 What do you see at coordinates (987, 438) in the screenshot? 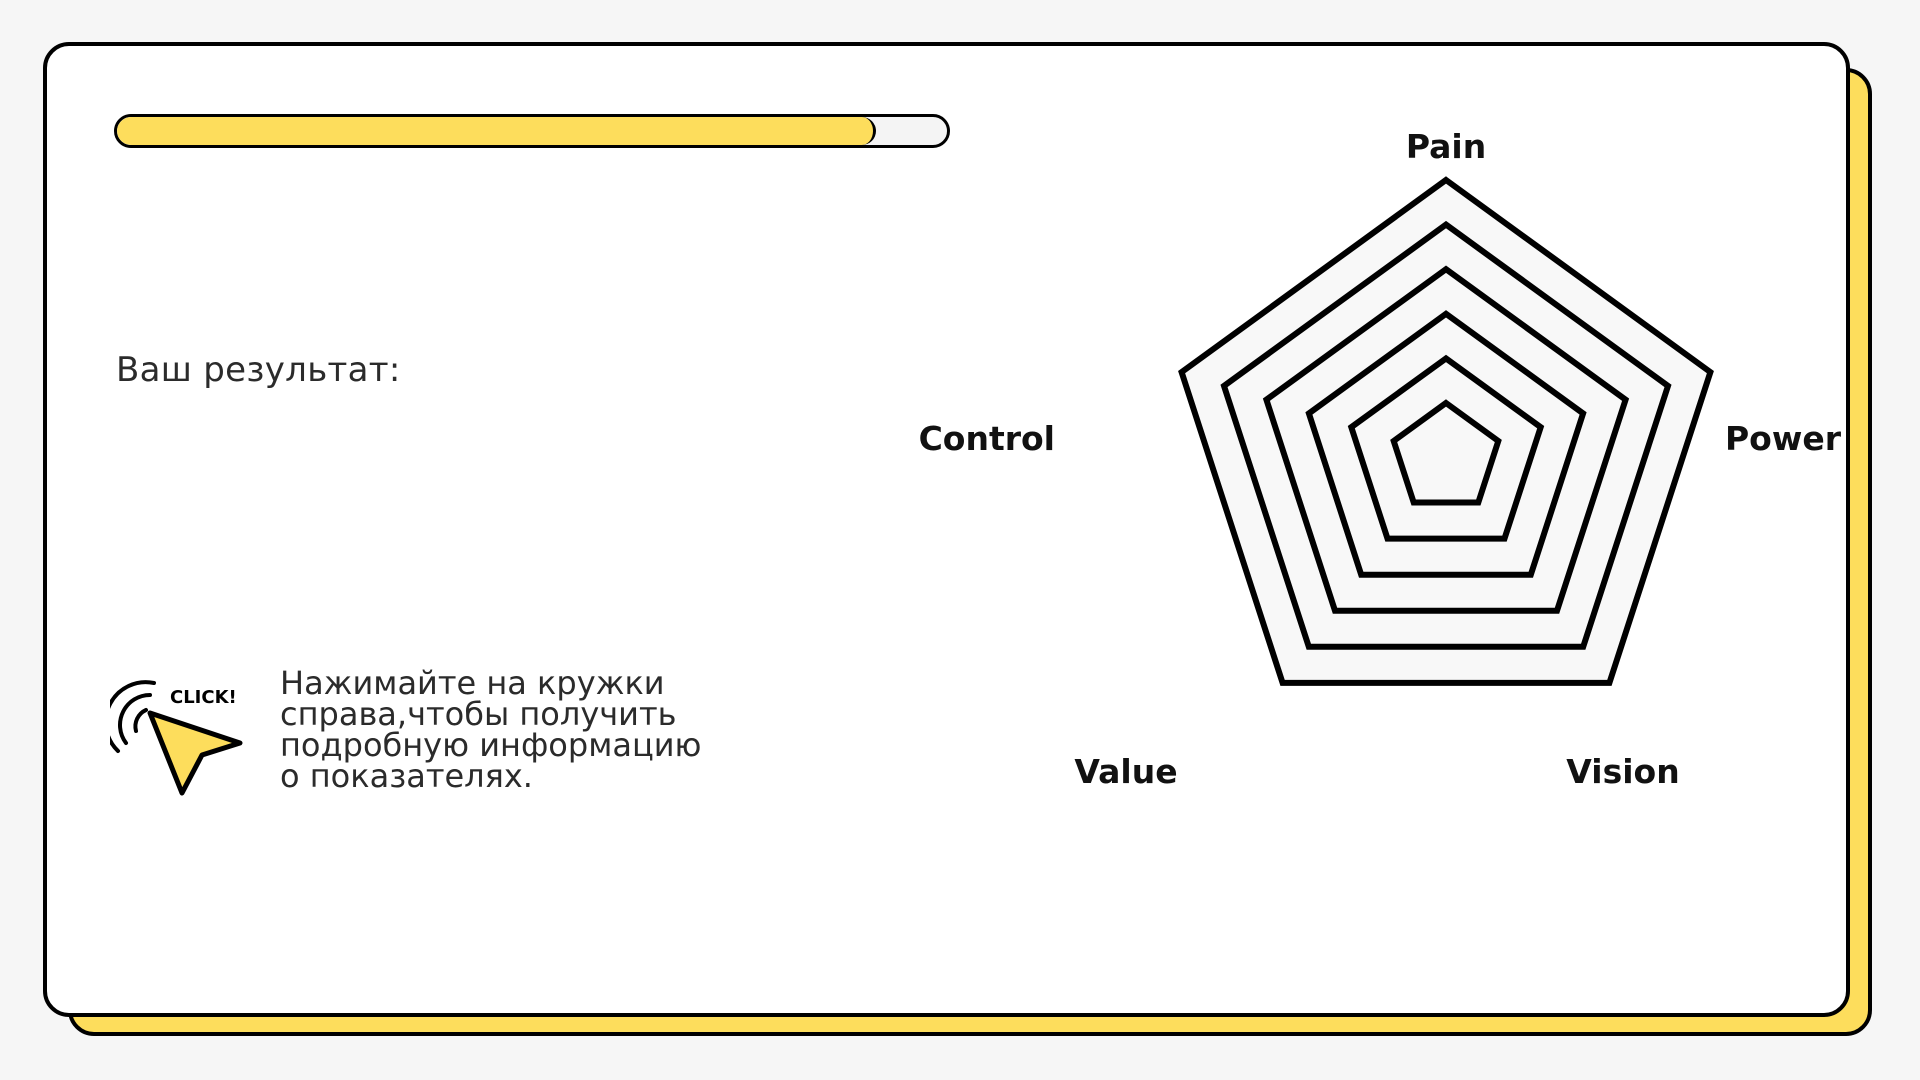
I see `axis-label-control: Control` at bounding box center [987, 438].